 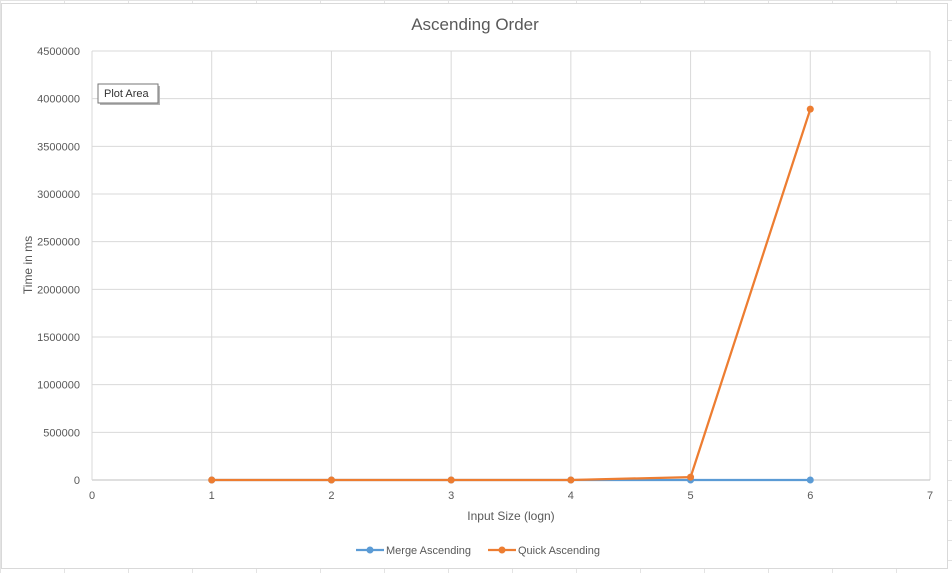 I want to click on x-tick-label: 1, so click(x=212, y=496).